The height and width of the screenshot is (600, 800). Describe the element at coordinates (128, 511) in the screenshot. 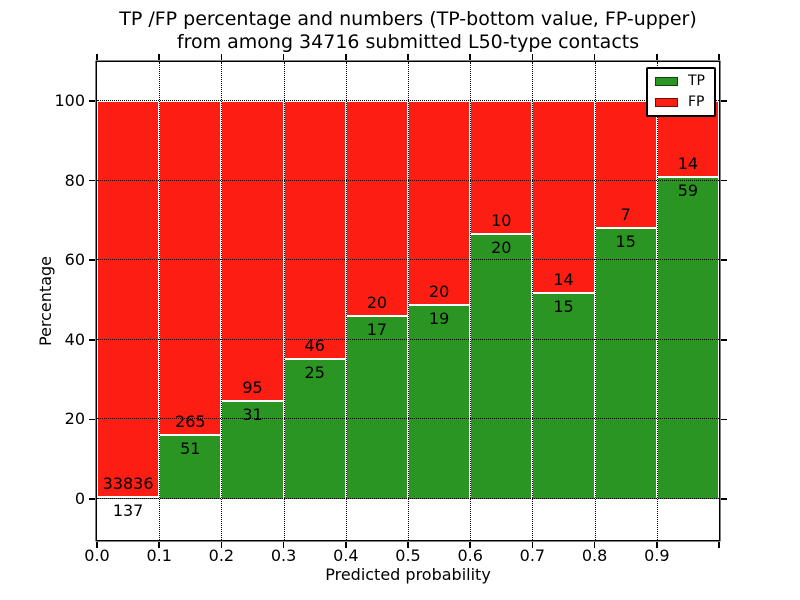

I see `tp-count-label: 137` at that location.